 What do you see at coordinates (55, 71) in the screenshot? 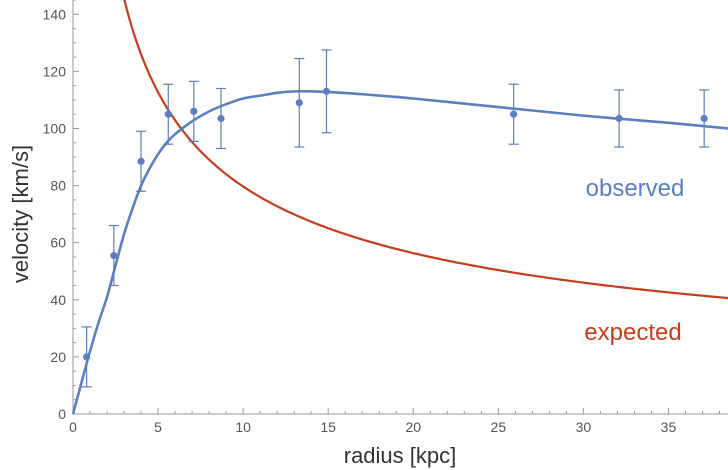
I see `y-tick-label: 120` at bounding box center [55, 71].